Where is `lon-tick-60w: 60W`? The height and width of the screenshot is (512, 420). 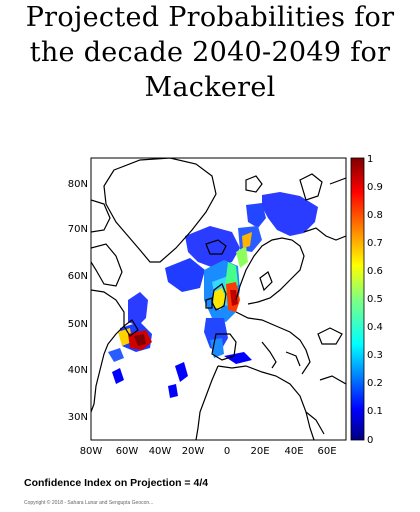 lon-tick-60w: 60W is located at coordinates (127, 451).